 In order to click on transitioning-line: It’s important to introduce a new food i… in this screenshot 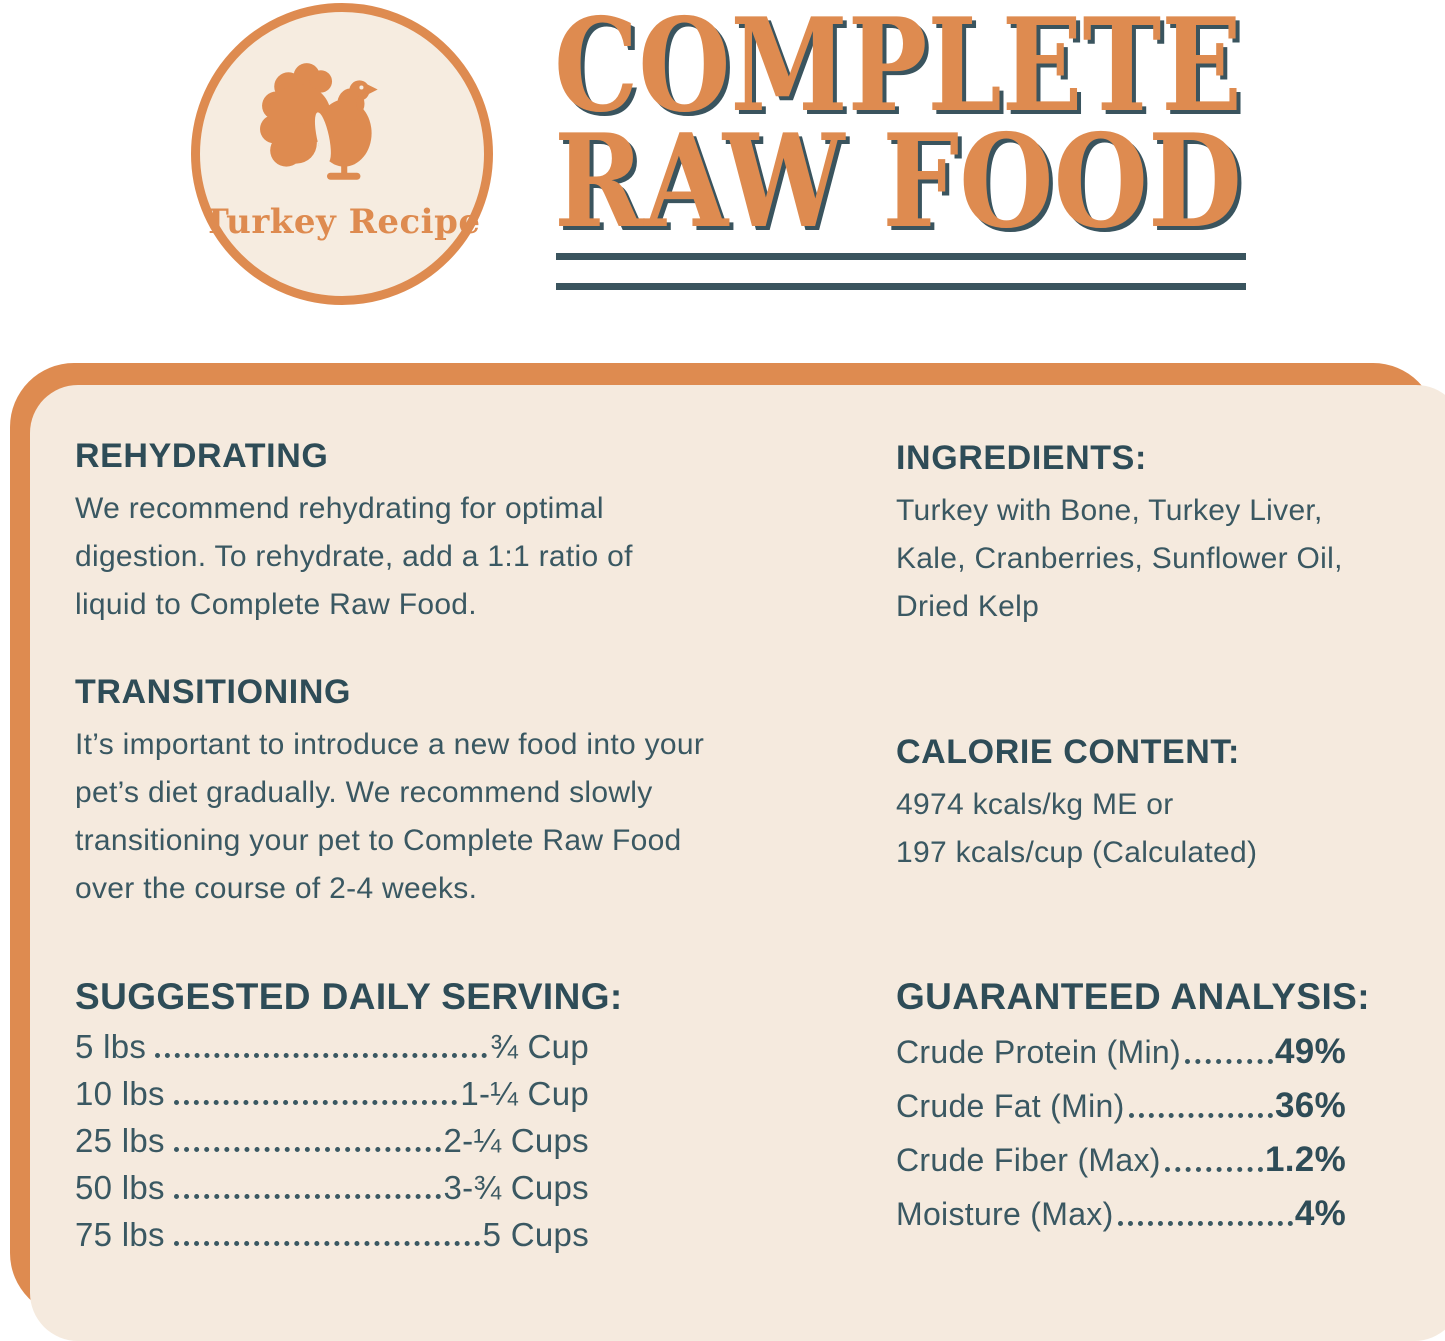, I will do `click(390, 744)`.